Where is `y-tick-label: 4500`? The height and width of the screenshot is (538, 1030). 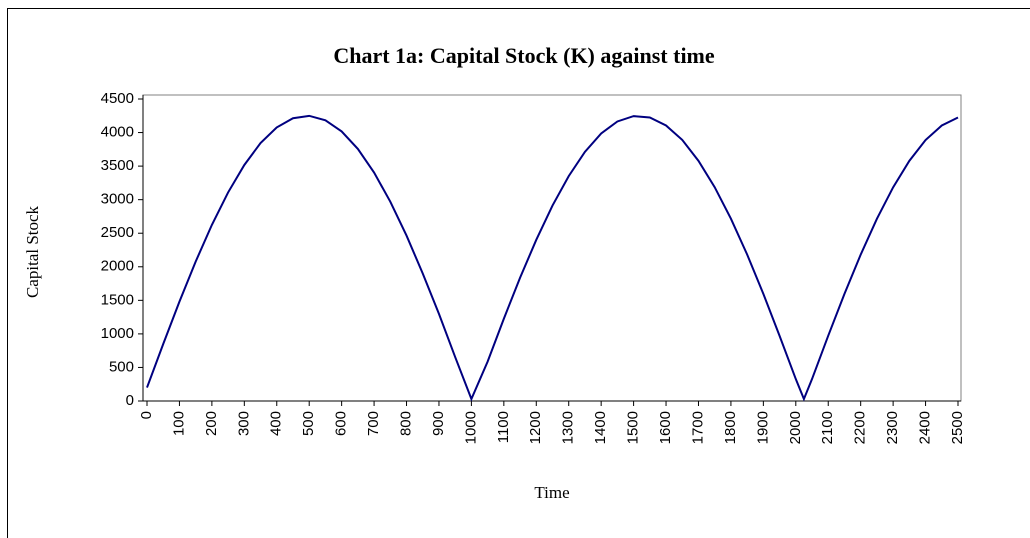 y-tick-label: 4500 is located at coordinates (117, 98).